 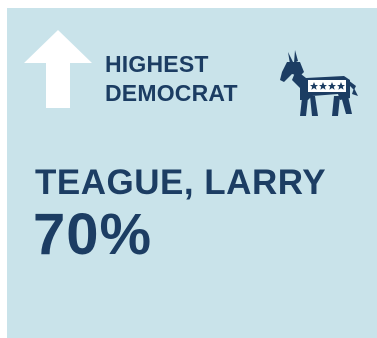 What do you see at coordinates (190, 79) in the screenshot?
I see `badge-label: HIGHEST DEMOCRAT` at bounding box center [190, 79].